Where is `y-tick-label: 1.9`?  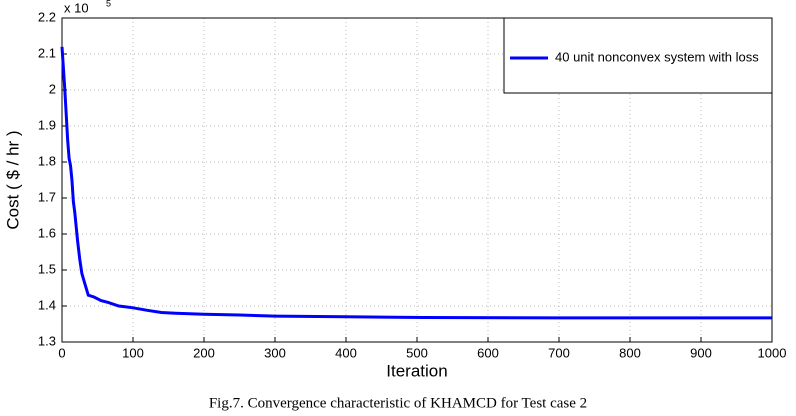 y-tick-label: 1.9 is located at coordinates (47, 124).